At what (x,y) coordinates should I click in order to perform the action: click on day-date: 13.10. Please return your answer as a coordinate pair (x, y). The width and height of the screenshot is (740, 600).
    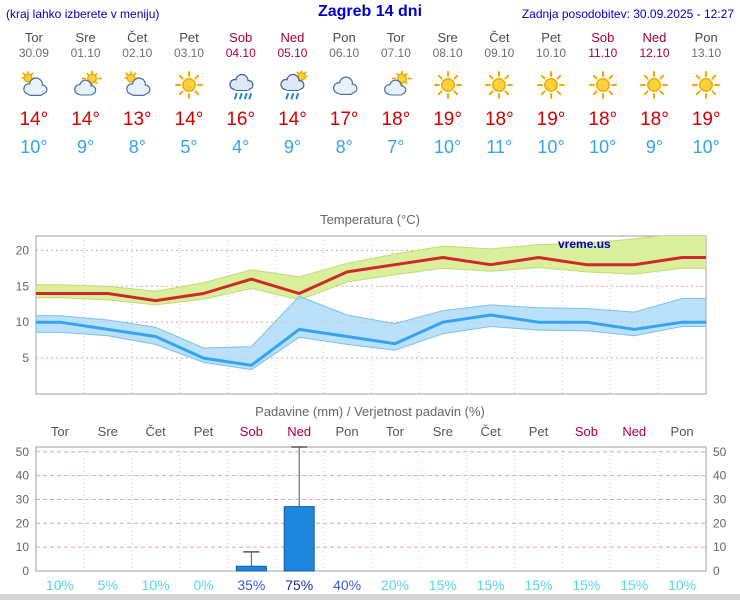
    Looking at the image, I should click on (706, 53).